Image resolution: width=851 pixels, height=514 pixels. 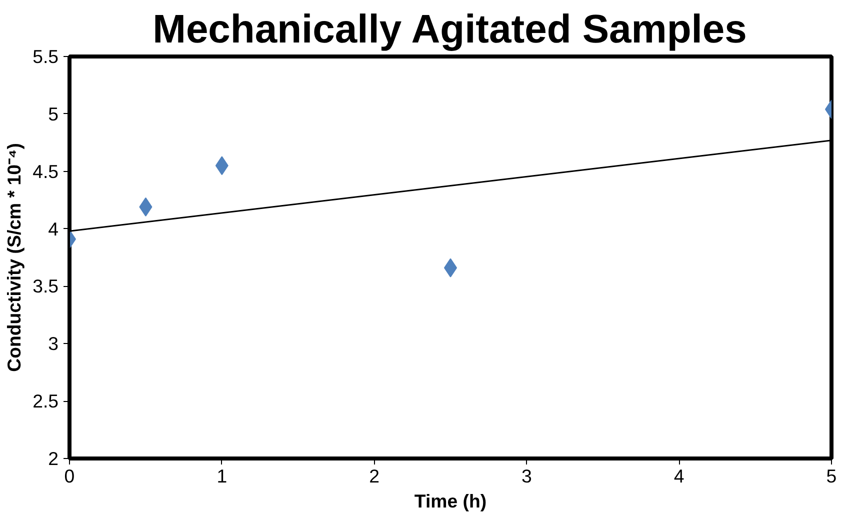 What do you see at coordinates (222, 476) in the screenshot?
I see `x-tick-label: 1` at bounding box center [222, 476].